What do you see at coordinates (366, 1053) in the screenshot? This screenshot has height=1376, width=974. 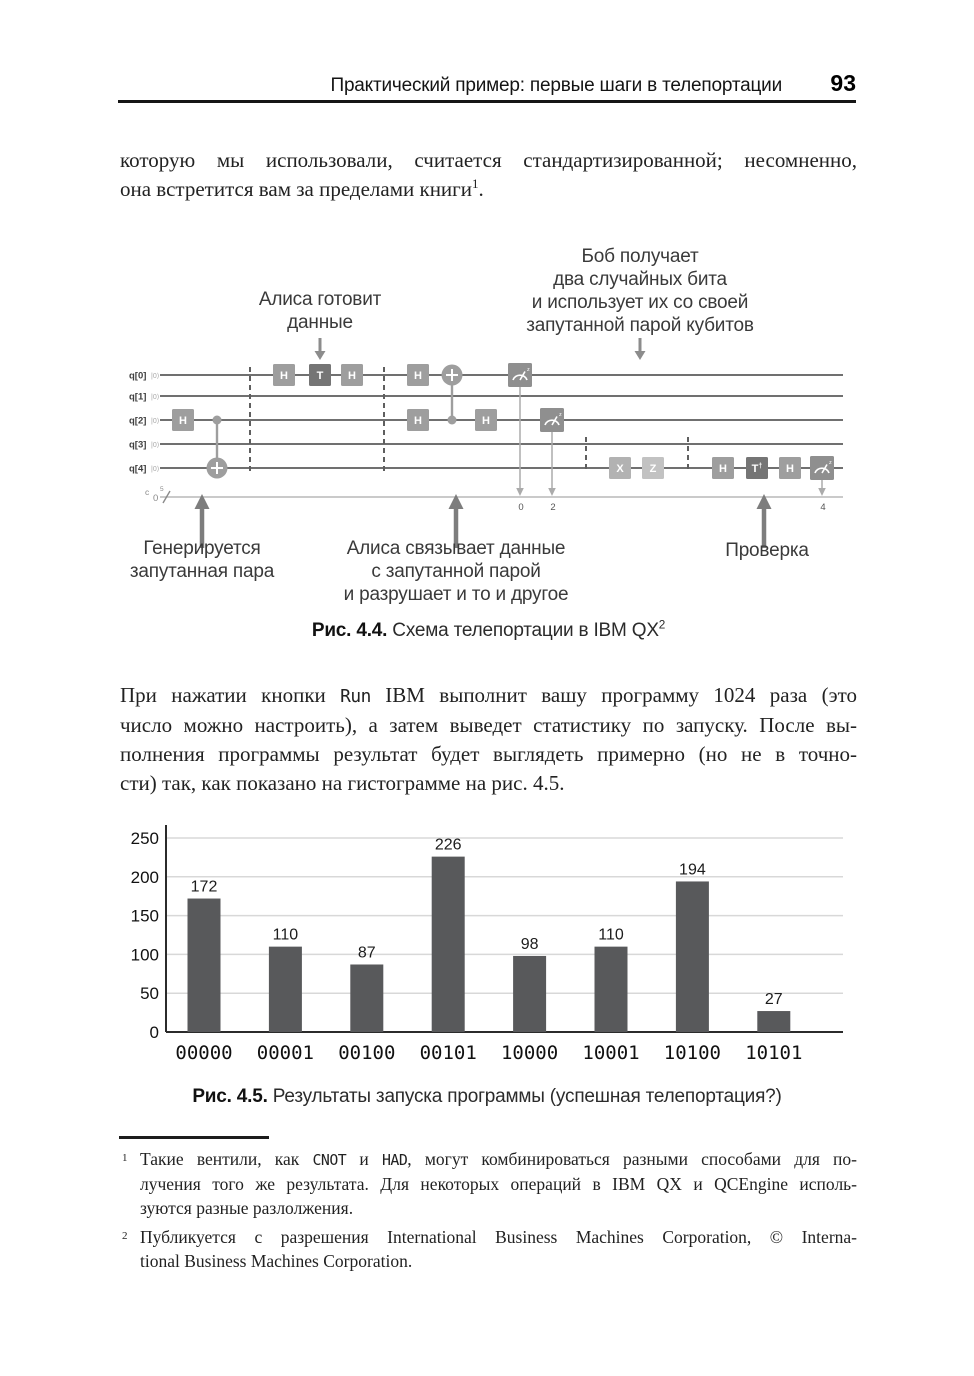 I see `x-category-label: 00100` at bounding box center [366, 1053].